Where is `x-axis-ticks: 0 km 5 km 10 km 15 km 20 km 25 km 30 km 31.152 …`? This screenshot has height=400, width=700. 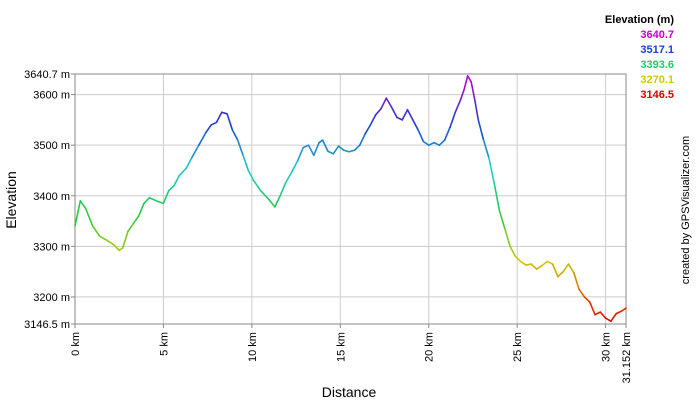 x-axis-ticks: 0 km 5 km 10 km 15 km 20 km 25 km 30 km 31.152 … is located at coordinates (351, 353).